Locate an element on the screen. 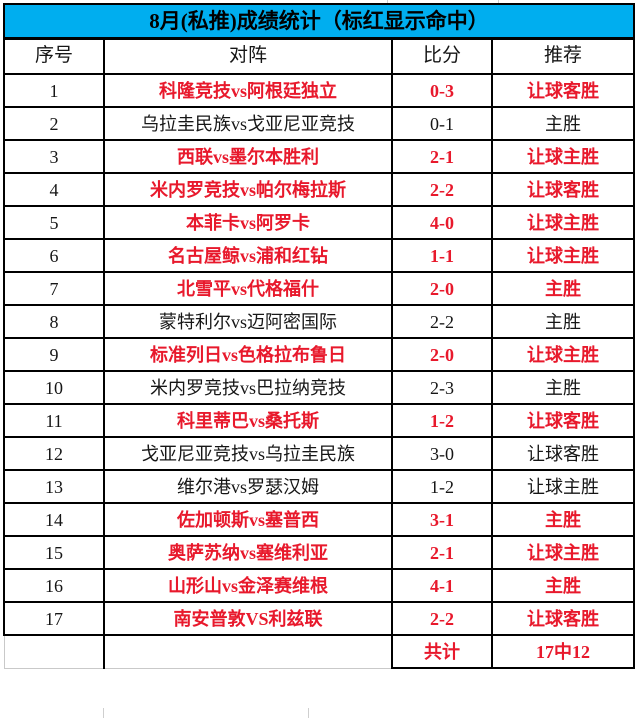 The height and width of the screenshot is (718, 636). cell-index: 7 is located at coordinates (54, 288).